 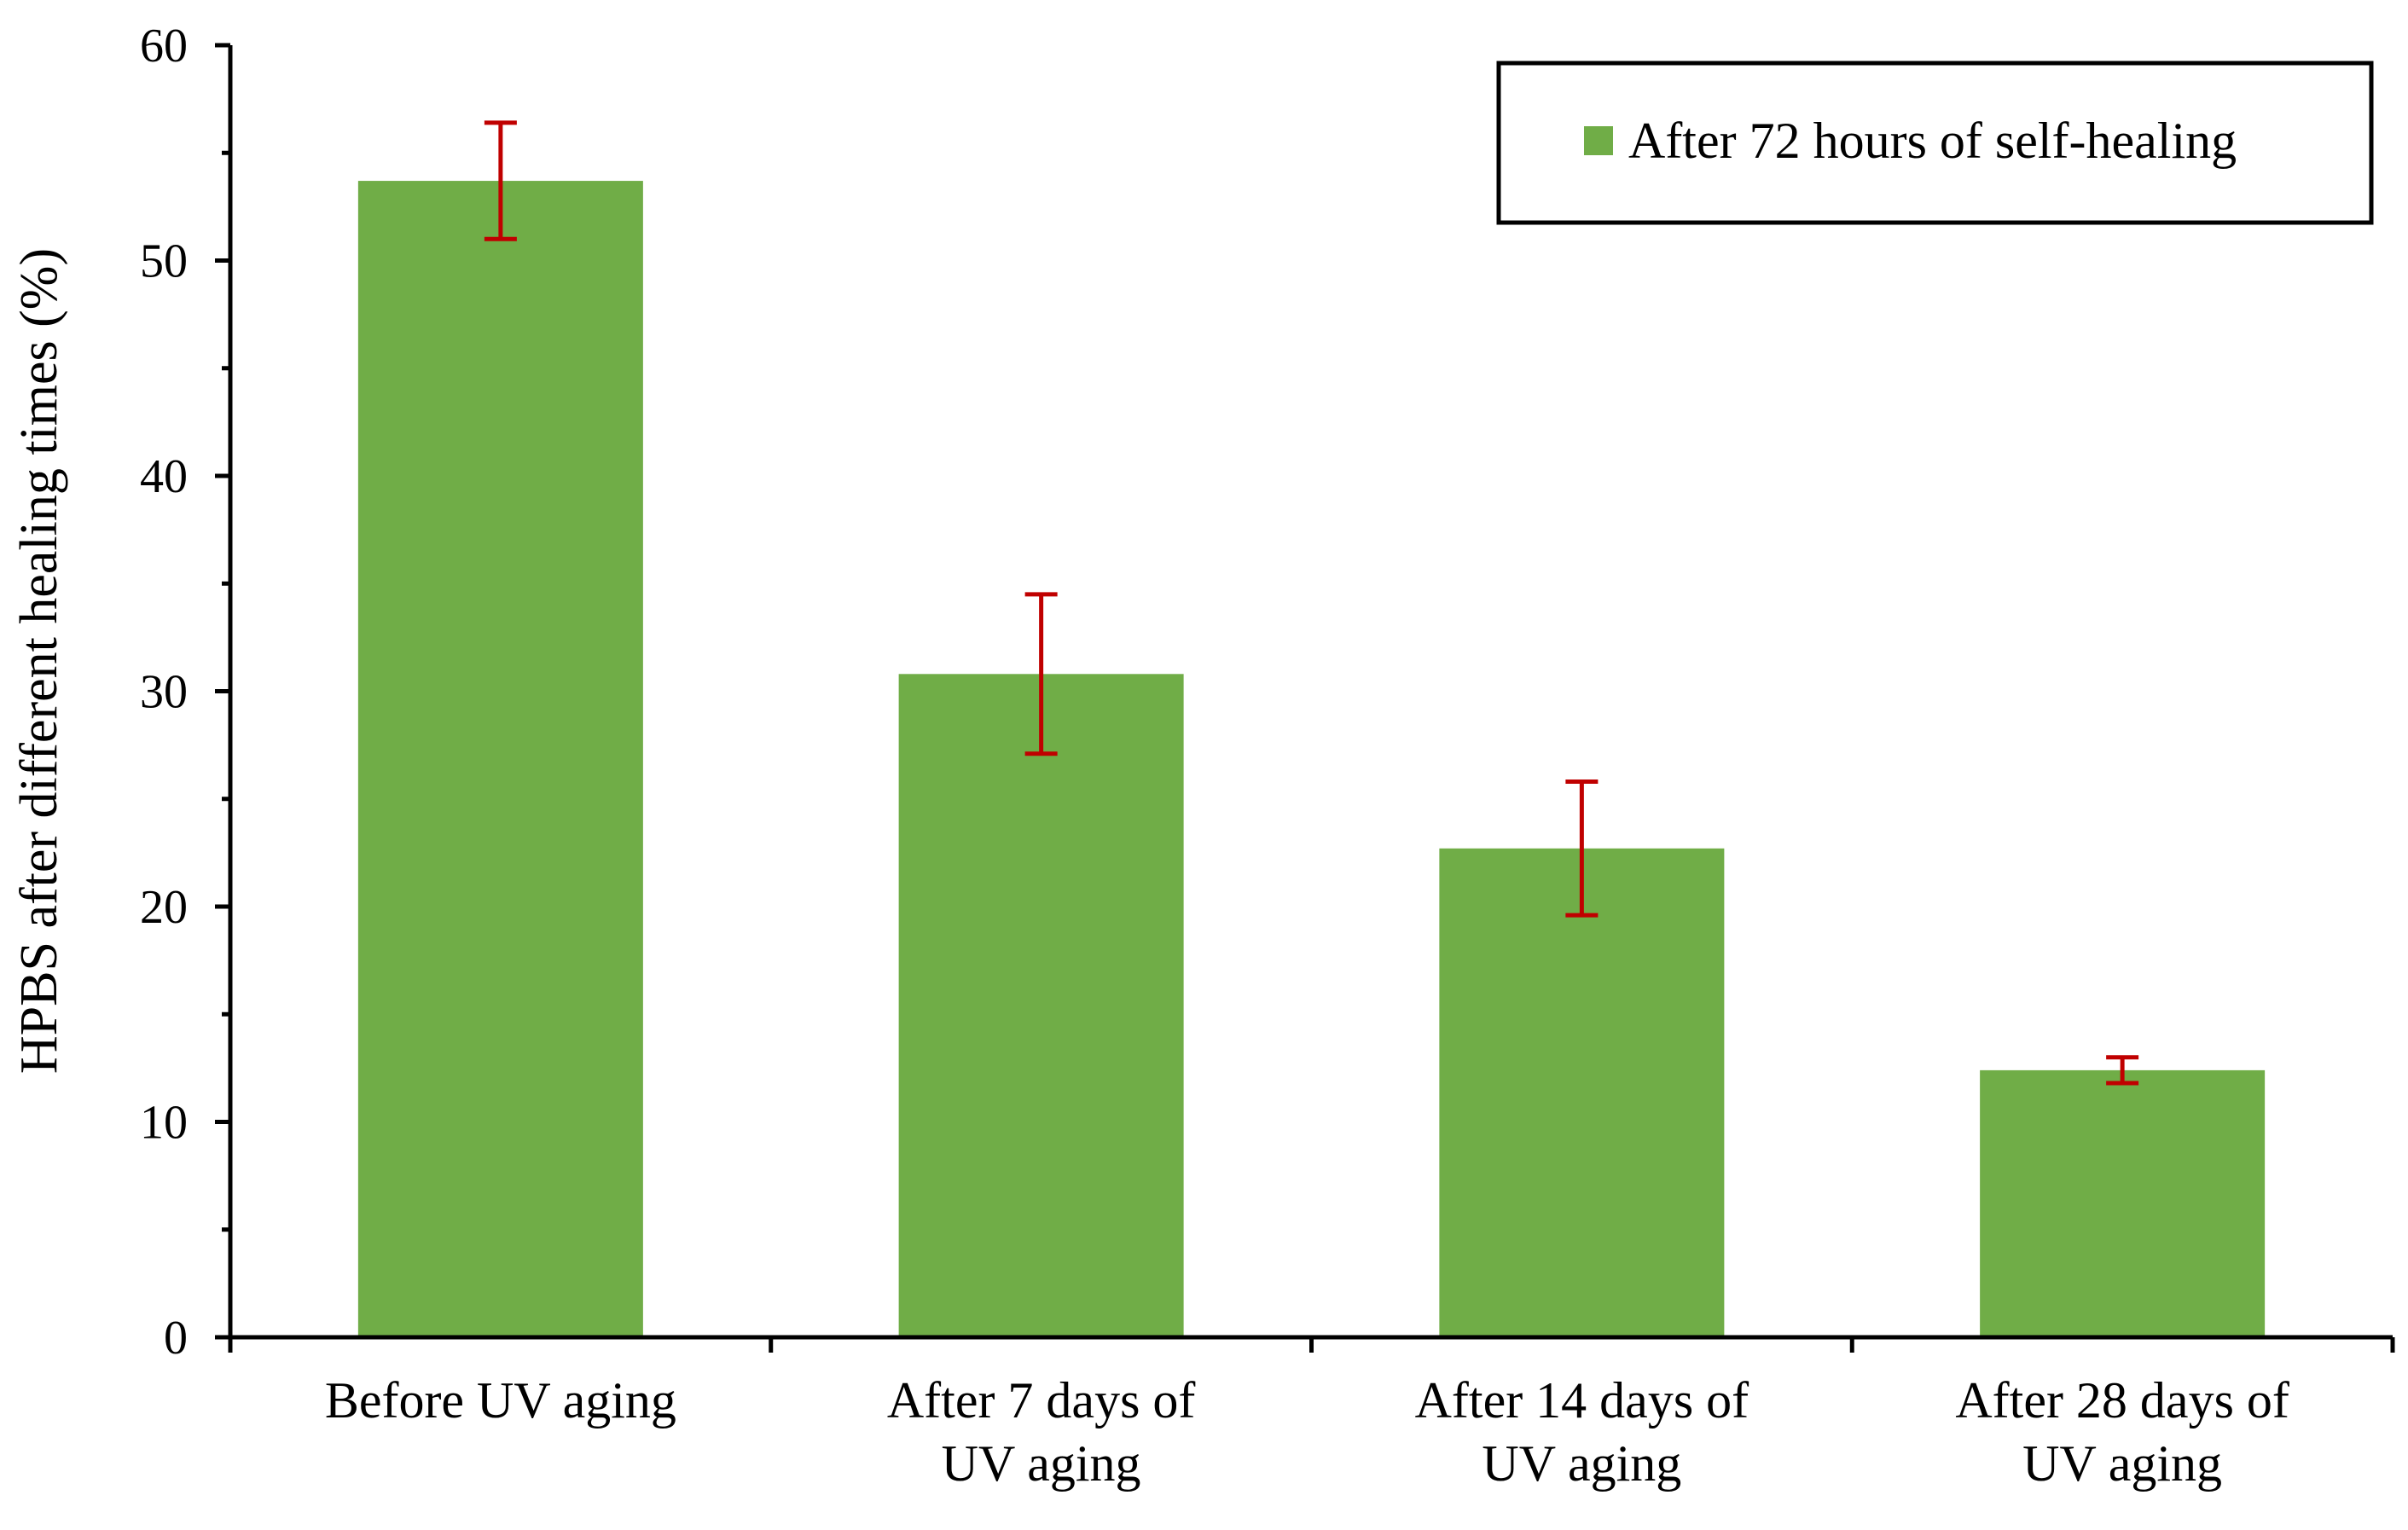 What do you see at coordinates (164, 1123) in the screenshot?
I see `y-tick-label: 10` at bounding box center [164, 1123].